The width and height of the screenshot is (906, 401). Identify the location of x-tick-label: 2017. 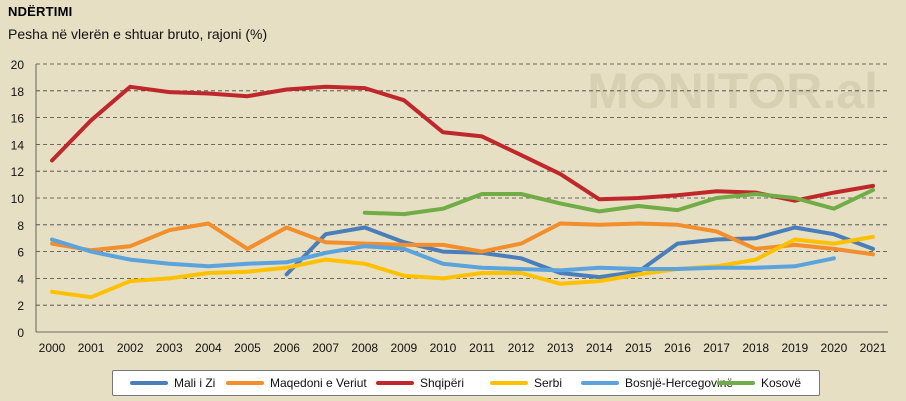
(716, 348).